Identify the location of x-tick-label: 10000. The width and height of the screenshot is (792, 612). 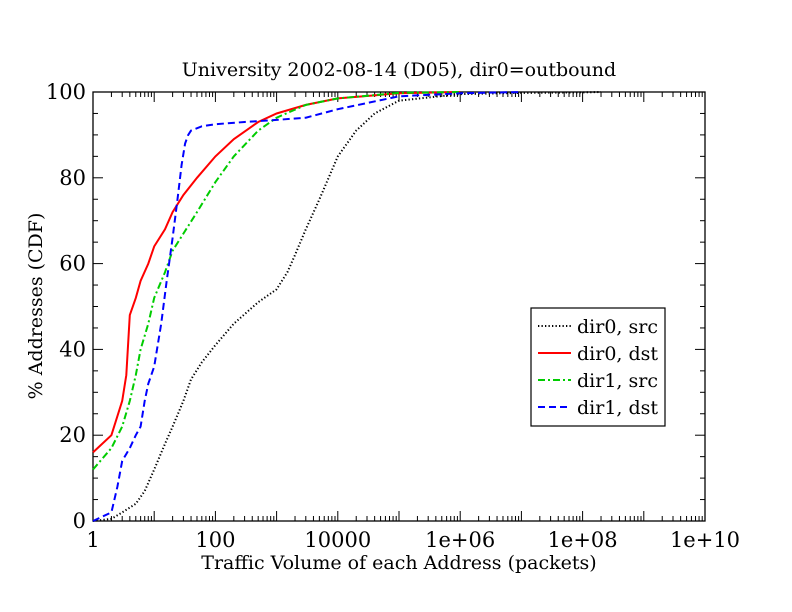
(337, 540).